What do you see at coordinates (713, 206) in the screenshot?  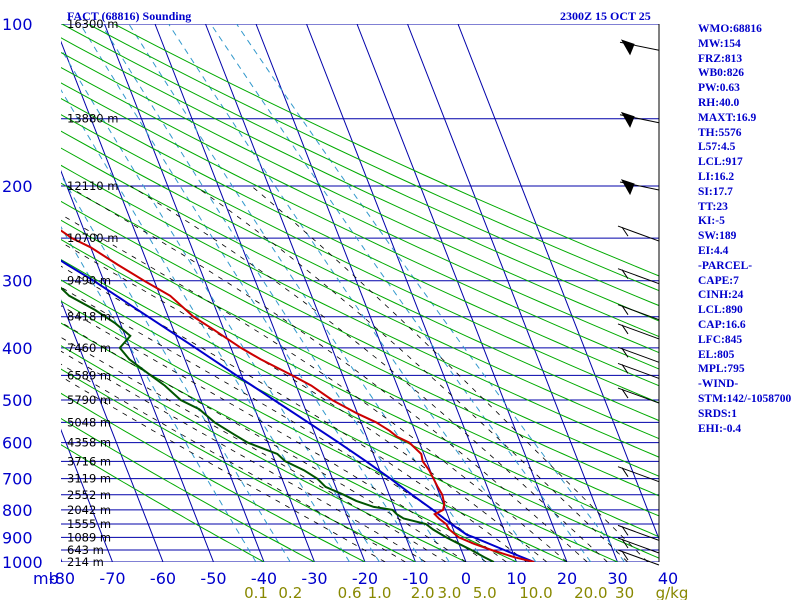 I see `index-item: TT:23` at bounding box center [713, 206].